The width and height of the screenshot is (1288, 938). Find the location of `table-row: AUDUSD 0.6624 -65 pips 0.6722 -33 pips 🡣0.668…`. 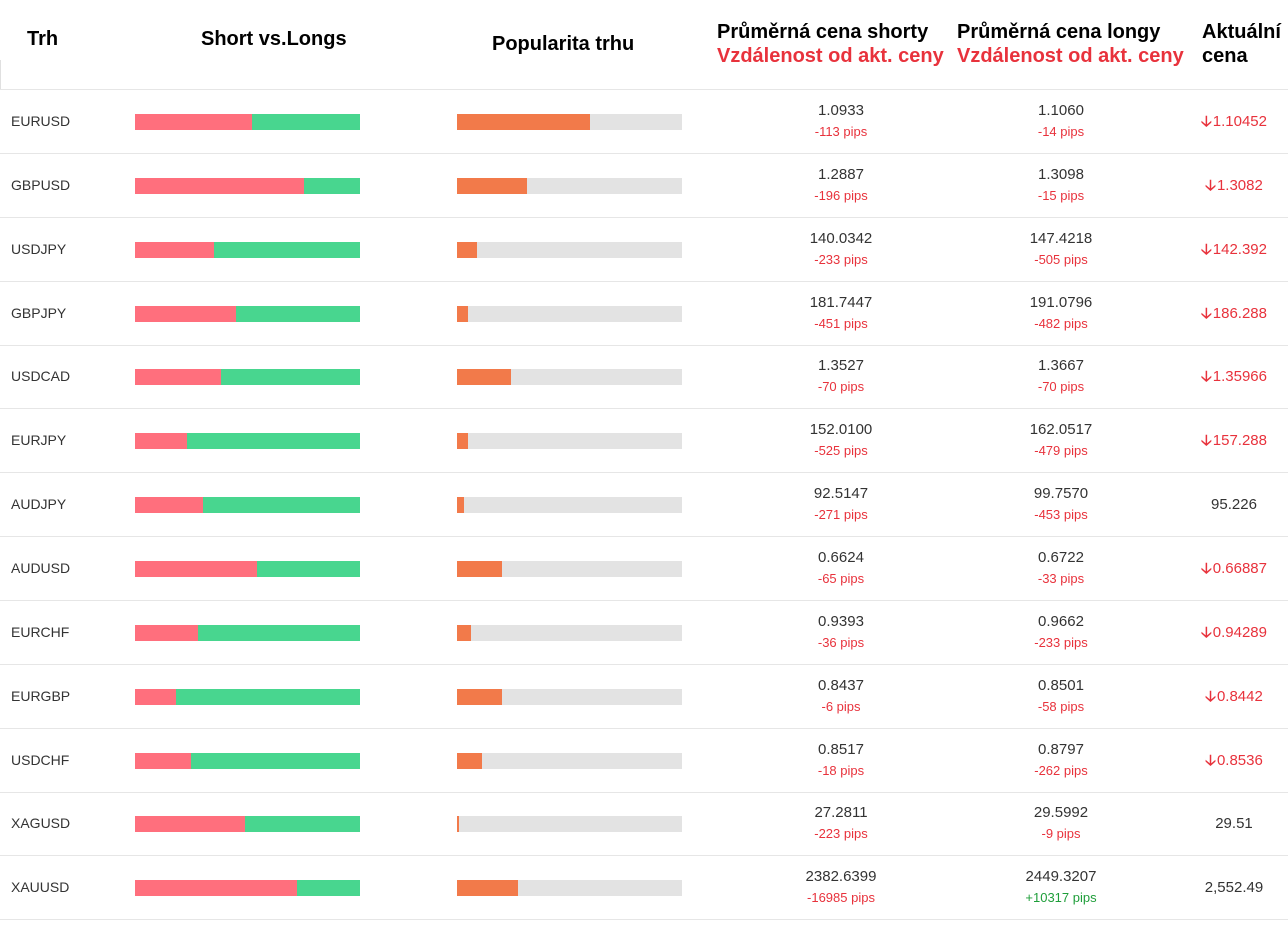

table-row: AUDUSD 0.6624 -65 pips 0.6722 -33 pips 🡣0.668… is located at coordinates (644, 569).